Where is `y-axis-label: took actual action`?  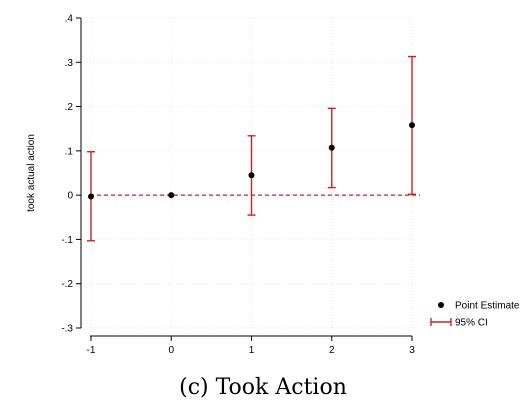 y-axis-label: took actual action is located at coordinates (31, 173).